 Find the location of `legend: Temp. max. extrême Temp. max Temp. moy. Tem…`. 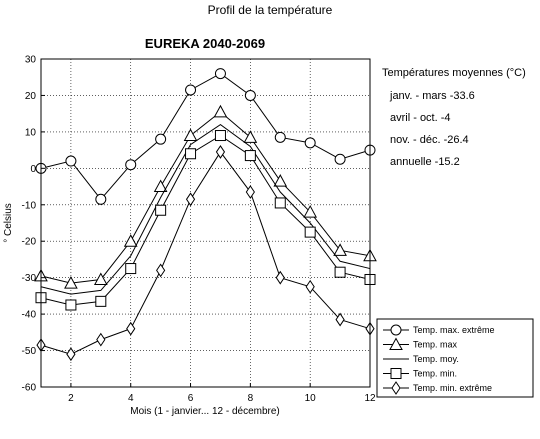

legend: Temp. max. extrême Temp. max Temp. moy. Tem… is located at coordinates (455, 358).